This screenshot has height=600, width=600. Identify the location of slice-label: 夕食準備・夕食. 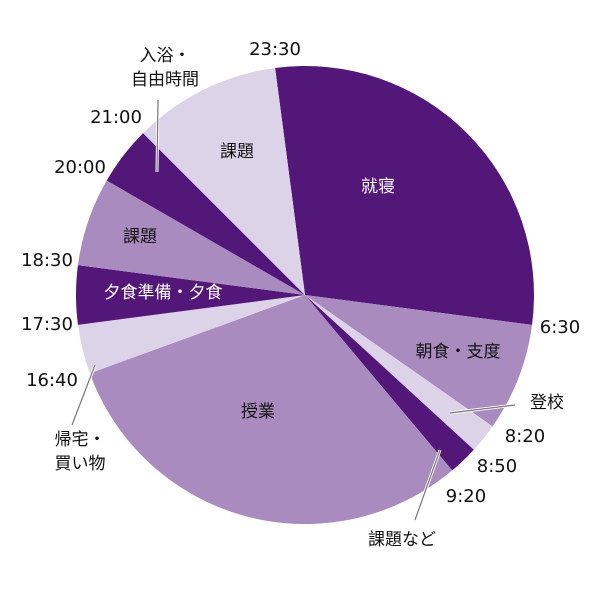
(163, 293).